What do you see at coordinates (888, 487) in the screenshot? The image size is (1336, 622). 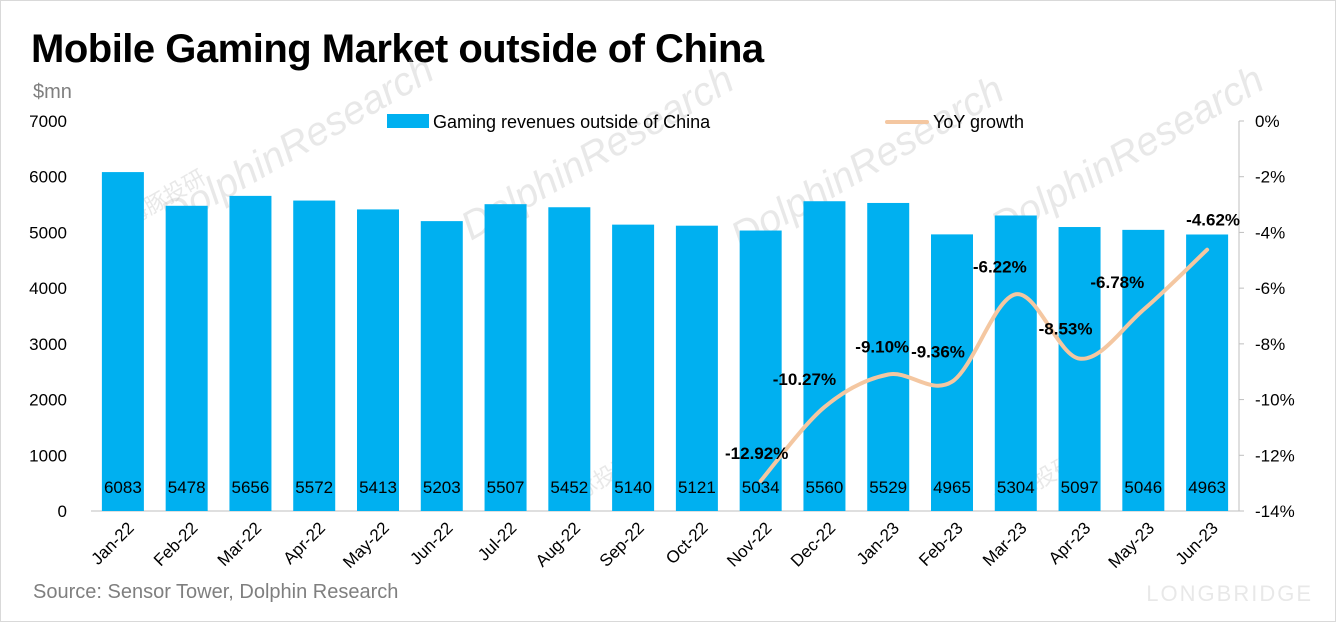 I see `bar-value-label: 5529` at bounding box center [888, 487].